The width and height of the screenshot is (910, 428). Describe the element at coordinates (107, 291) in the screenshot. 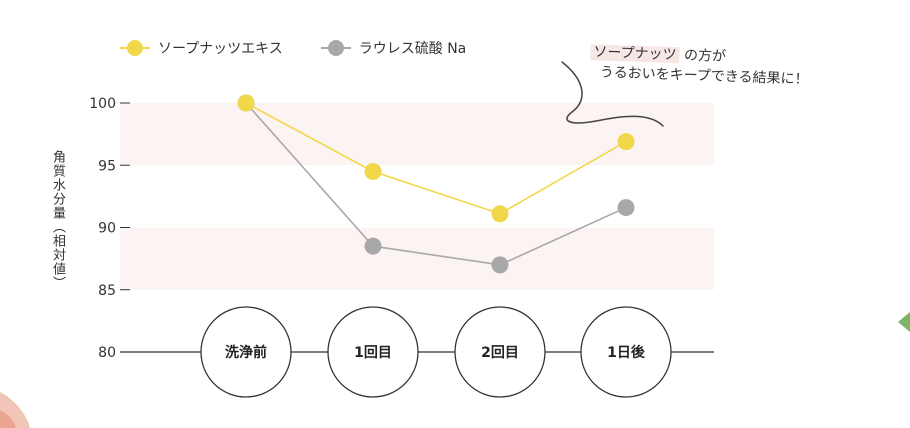

I see `y-tick-label-1: 85` at that location.